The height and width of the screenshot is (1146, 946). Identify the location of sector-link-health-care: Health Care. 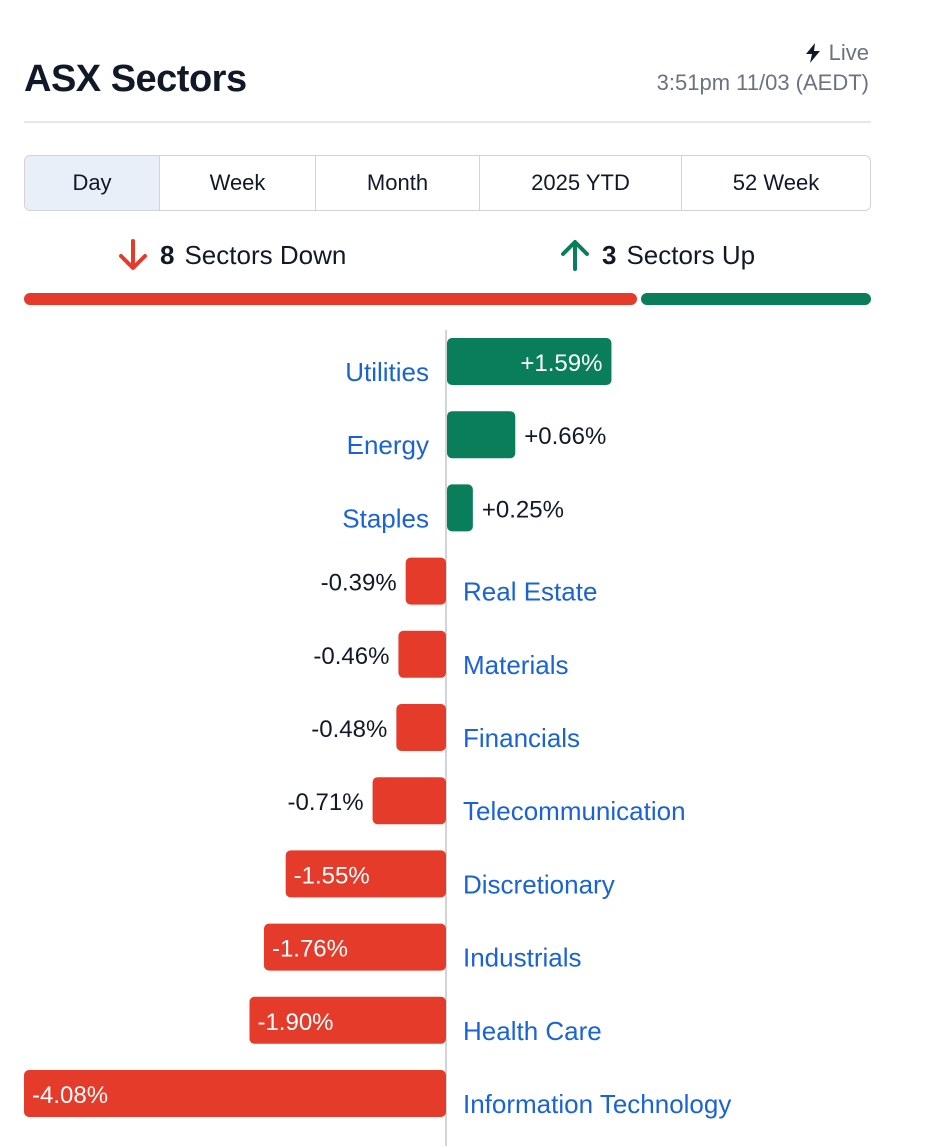
(532, 1031).